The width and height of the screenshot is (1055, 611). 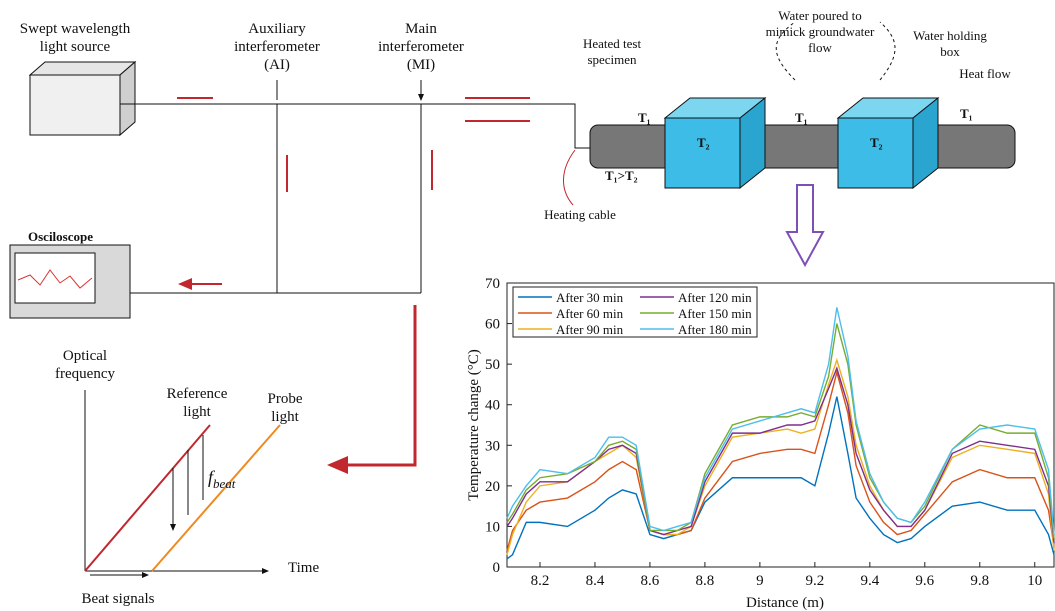 I want to click on line: Reference, so click(x=197, y=394).